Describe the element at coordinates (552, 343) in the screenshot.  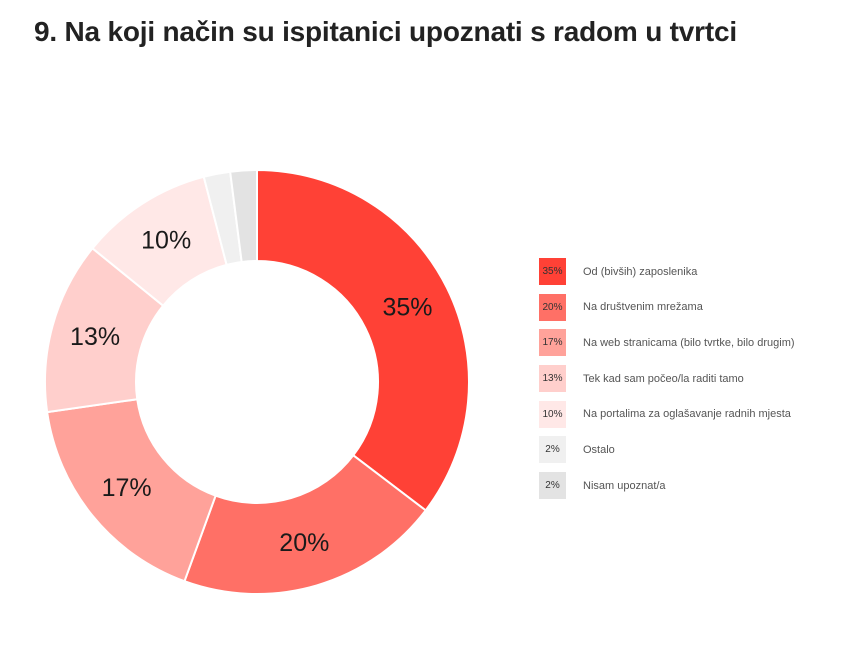
I see `legend-badge: 17%` at that location.